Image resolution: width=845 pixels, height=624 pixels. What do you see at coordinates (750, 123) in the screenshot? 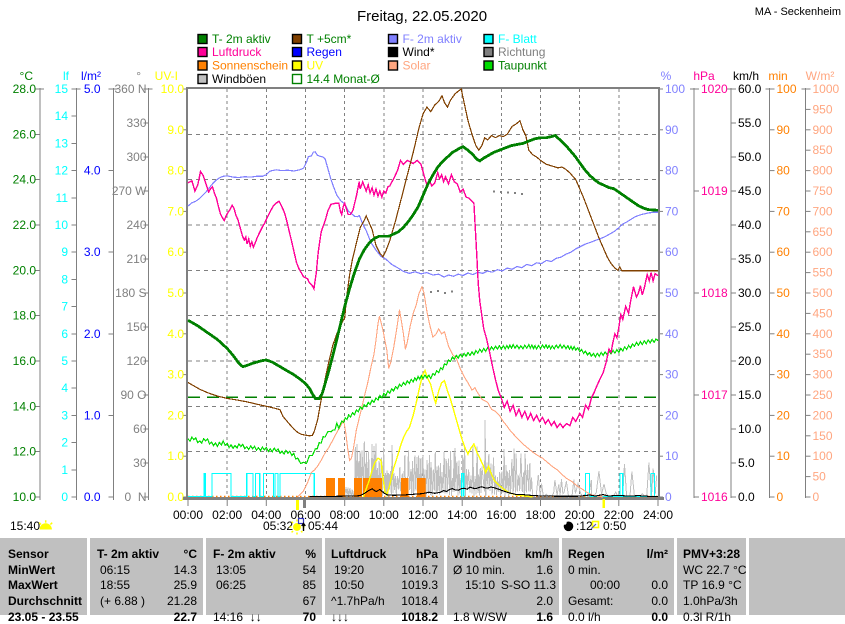
I see `svg-text: 55.0` at bounding box center [750, 123].